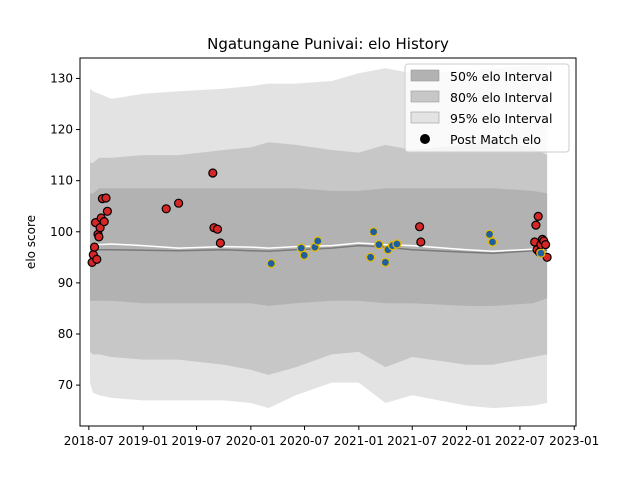 The height and width of the screenshot is (480, 640). What do you see at coordinates (61, 232) in the screenshot?
I see `y-tick-label: 100` at bounding box center [61, 232].